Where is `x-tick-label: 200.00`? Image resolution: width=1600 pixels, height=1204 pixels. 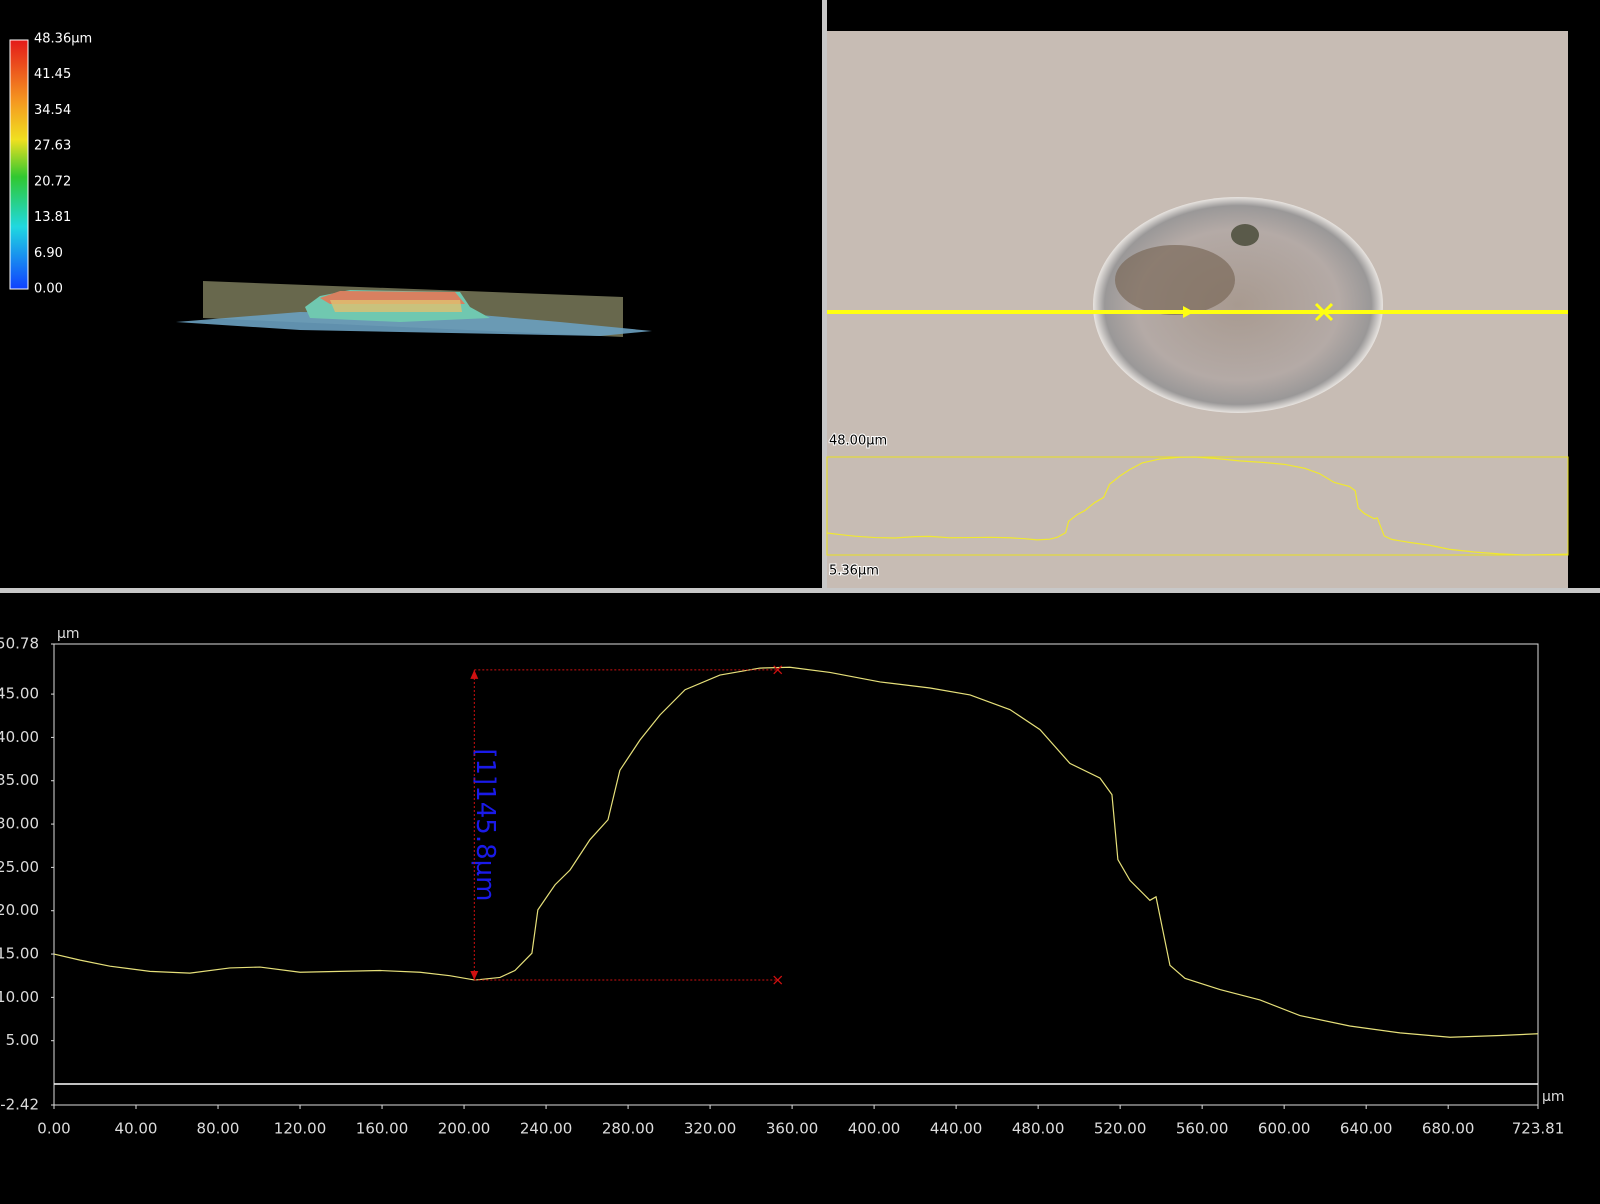 x-tick-label: 200.00 is located at coordinates (464, 1129).